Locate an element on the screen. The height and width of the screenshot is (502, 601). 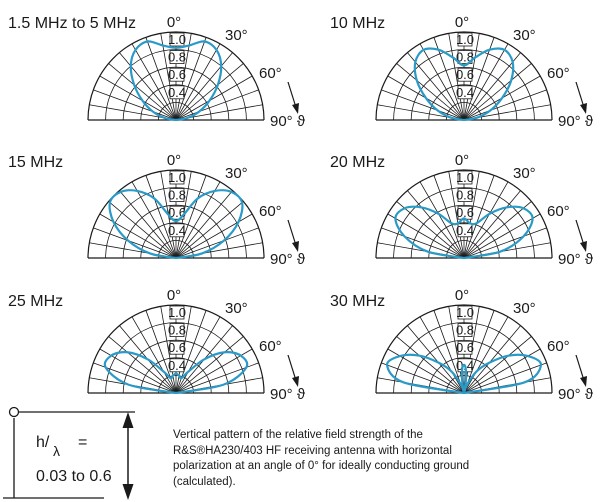
panel-title: 15 MHz is located at coordinates (35, 162).